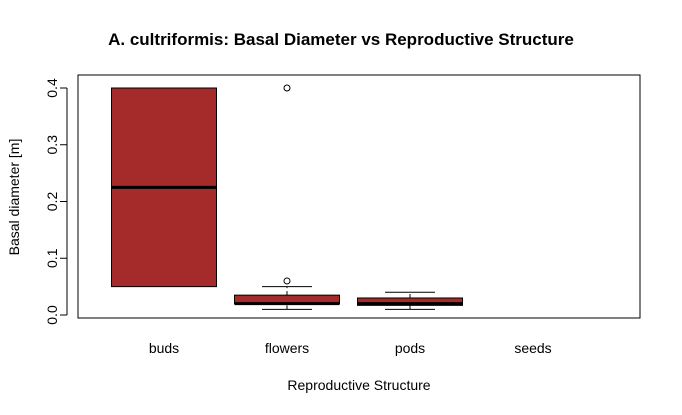 The image size is (682, 415). I want to click on x-axis-label: Reproductive Structure, so click(358, 385).